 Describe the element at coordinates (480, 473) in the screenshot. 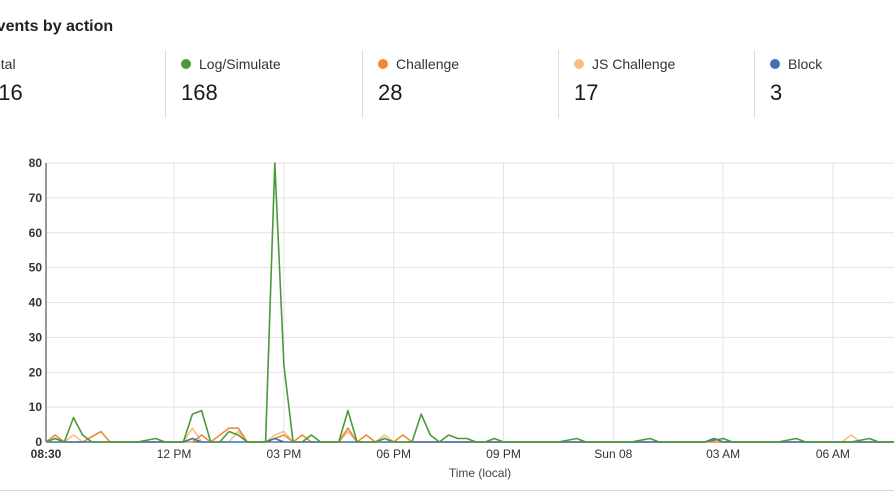

I see `x-axis-title: Time (local)` at that location.